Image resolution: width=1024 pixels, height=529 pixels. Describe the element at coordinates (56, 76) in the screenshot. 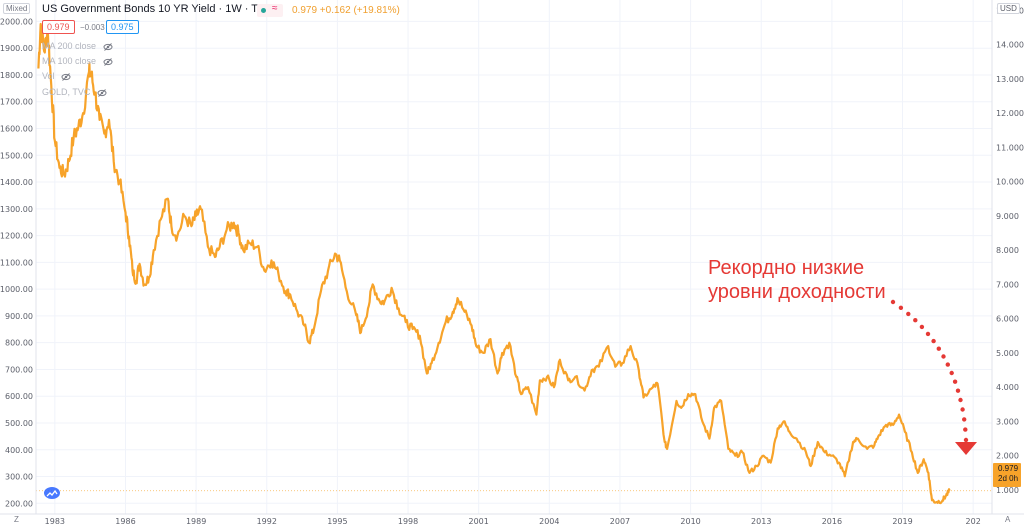

I see `indicator-vol: Vol` at that location.